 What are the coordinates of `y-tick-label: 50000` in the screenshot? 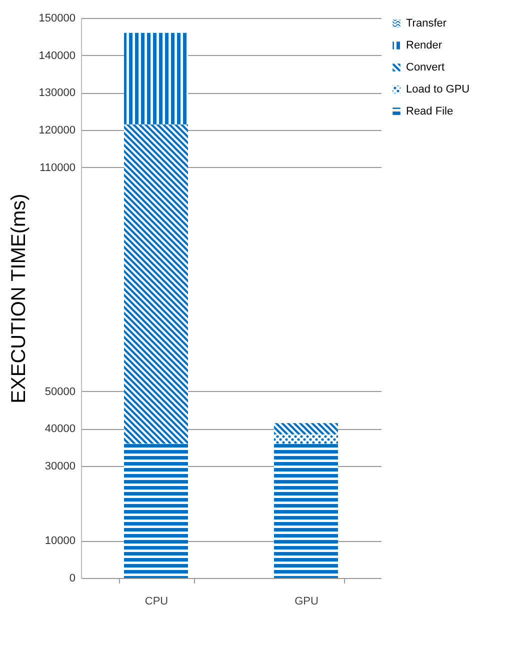 It's located at (60, 392).